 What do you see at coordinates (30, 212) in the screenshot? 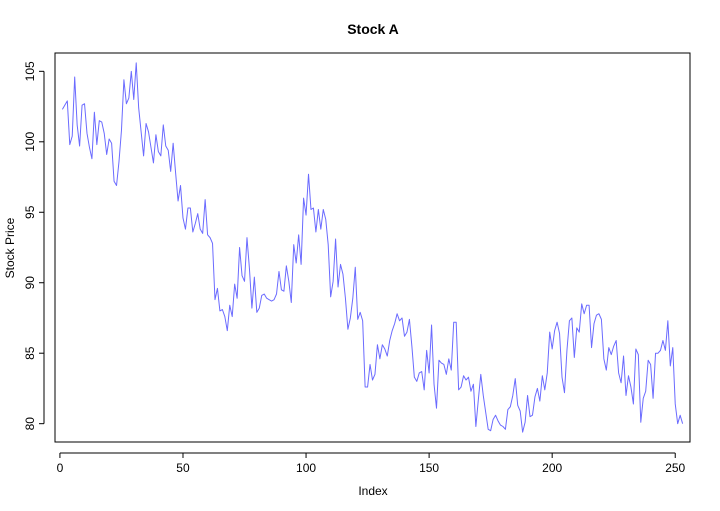
I see `y-tick-label: 95` at bounding box center [30, 212].